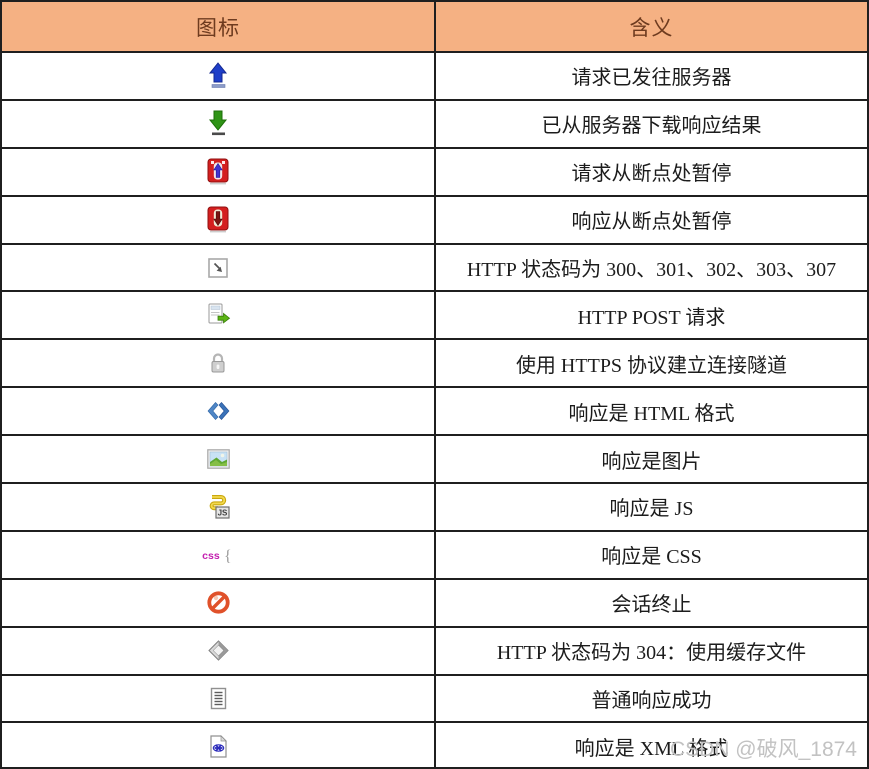 The width and height of the screenshot is (869, 769). What do you see at coordinates (651, 365) in the screenshot?
I see `meaning-label: 使用 HTTPS 协议建立连接隧道` at bounding box center [651, 365].